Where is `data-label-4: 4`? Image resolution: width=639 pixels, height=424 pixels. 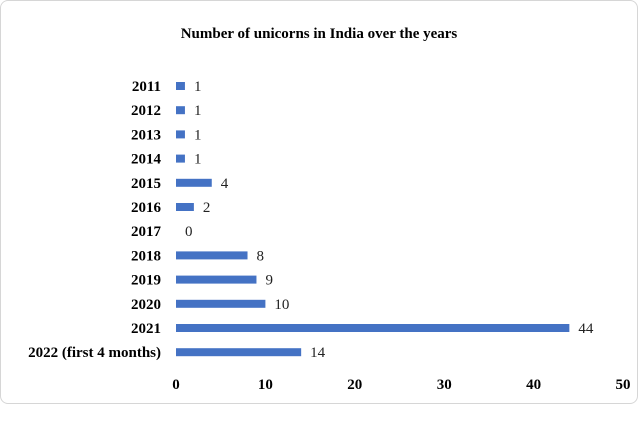
data-label-4: 4 is located at coordinates (225, 184).